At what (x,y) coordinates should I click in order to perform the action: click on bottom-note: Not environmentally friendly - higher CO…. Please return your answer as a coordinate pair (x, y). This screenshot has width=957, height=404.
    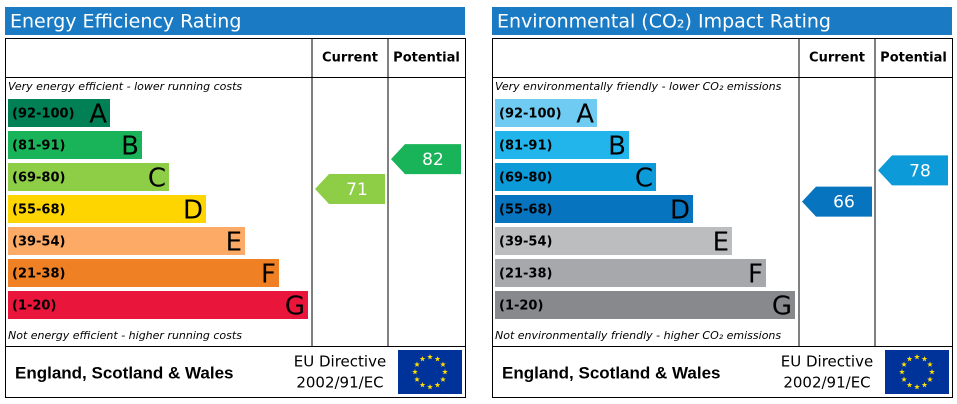
    Looking at the image, I should click on (638, 335).